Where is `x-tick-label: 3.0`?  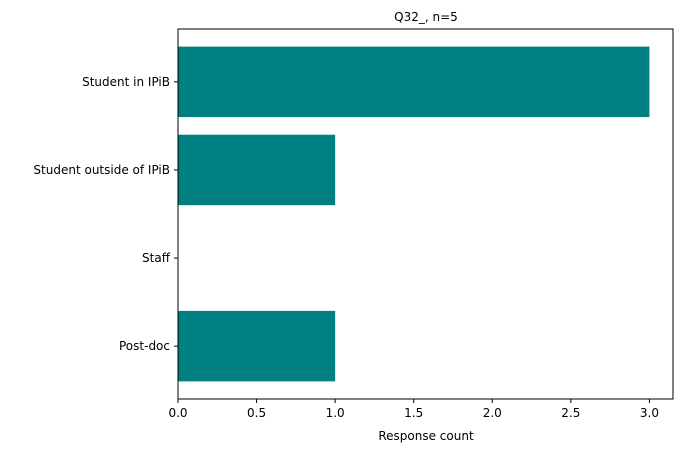 x-tick-label: 3.0 is located at coordinates (649, 413).